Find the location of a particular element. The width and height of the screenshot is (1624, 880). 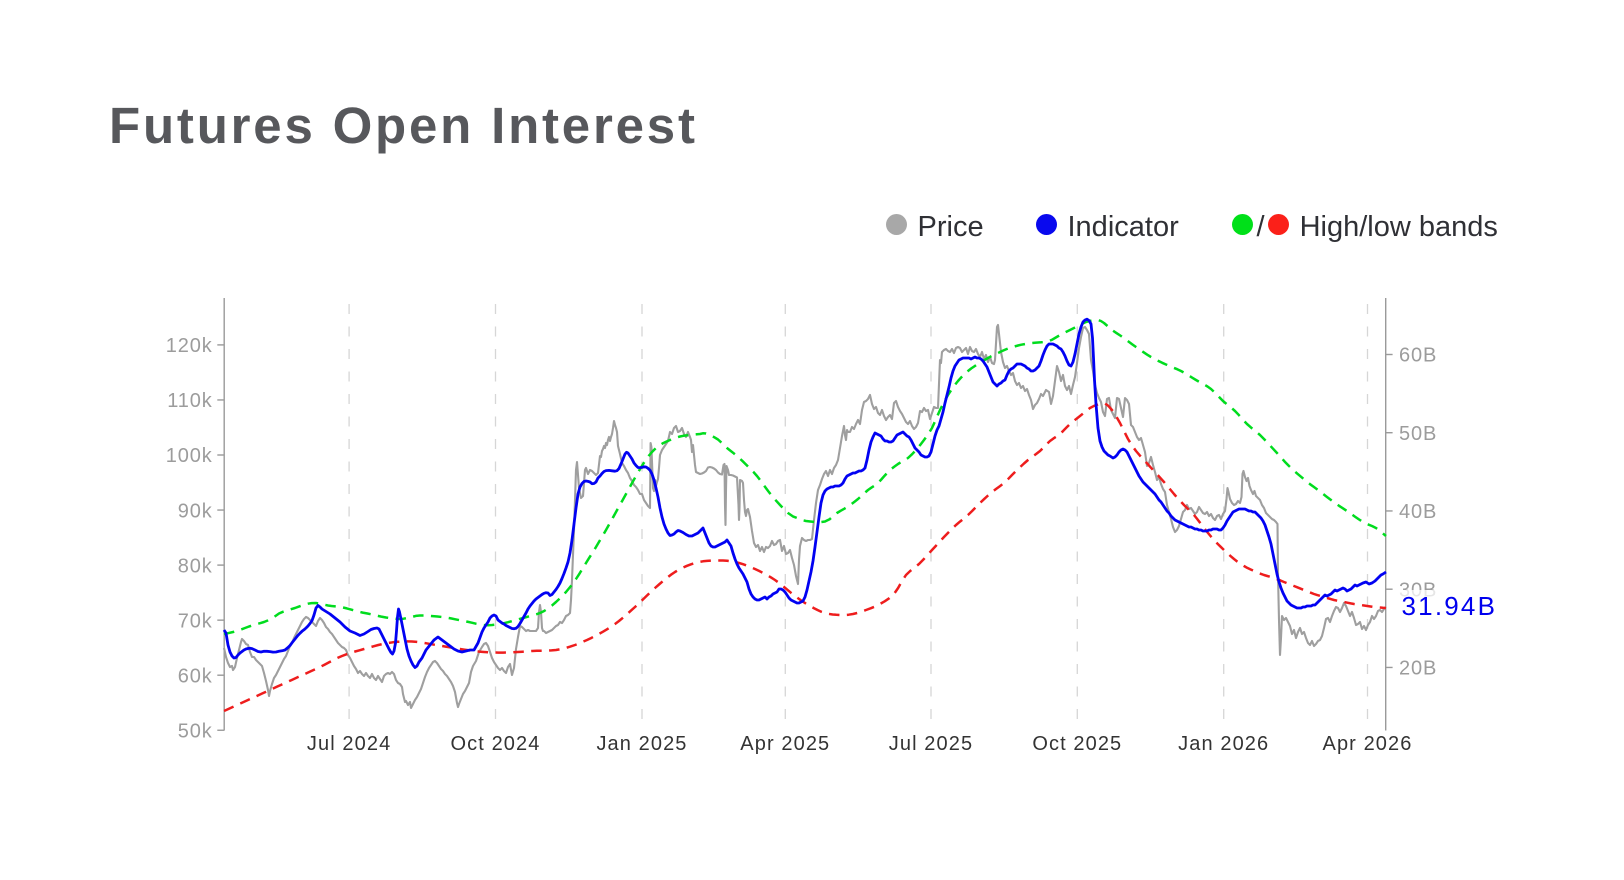

svg-text: 110k is located at coordinates (190, 401).